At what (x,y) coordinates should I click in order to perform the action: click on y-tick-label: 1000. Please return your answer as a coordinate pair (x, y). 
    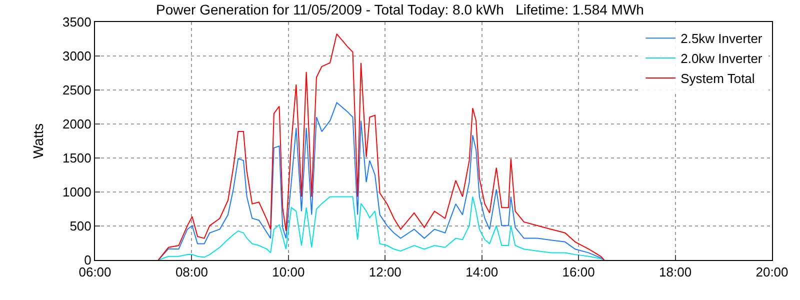
    Looking at the image, I should click on (77, 192).